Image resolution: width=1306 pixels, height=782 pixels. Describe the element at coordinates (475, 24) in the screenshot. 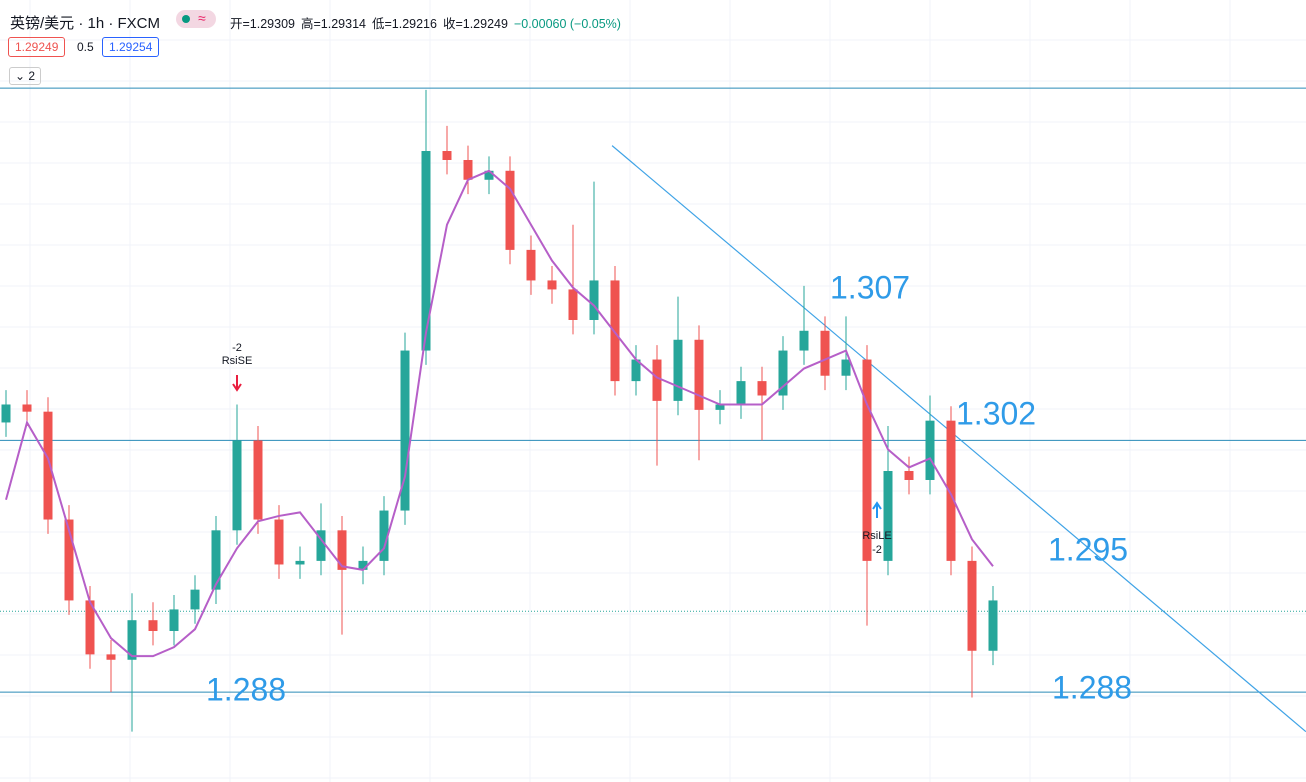

I see `ohlc-item: 收=1.29249` at that location.